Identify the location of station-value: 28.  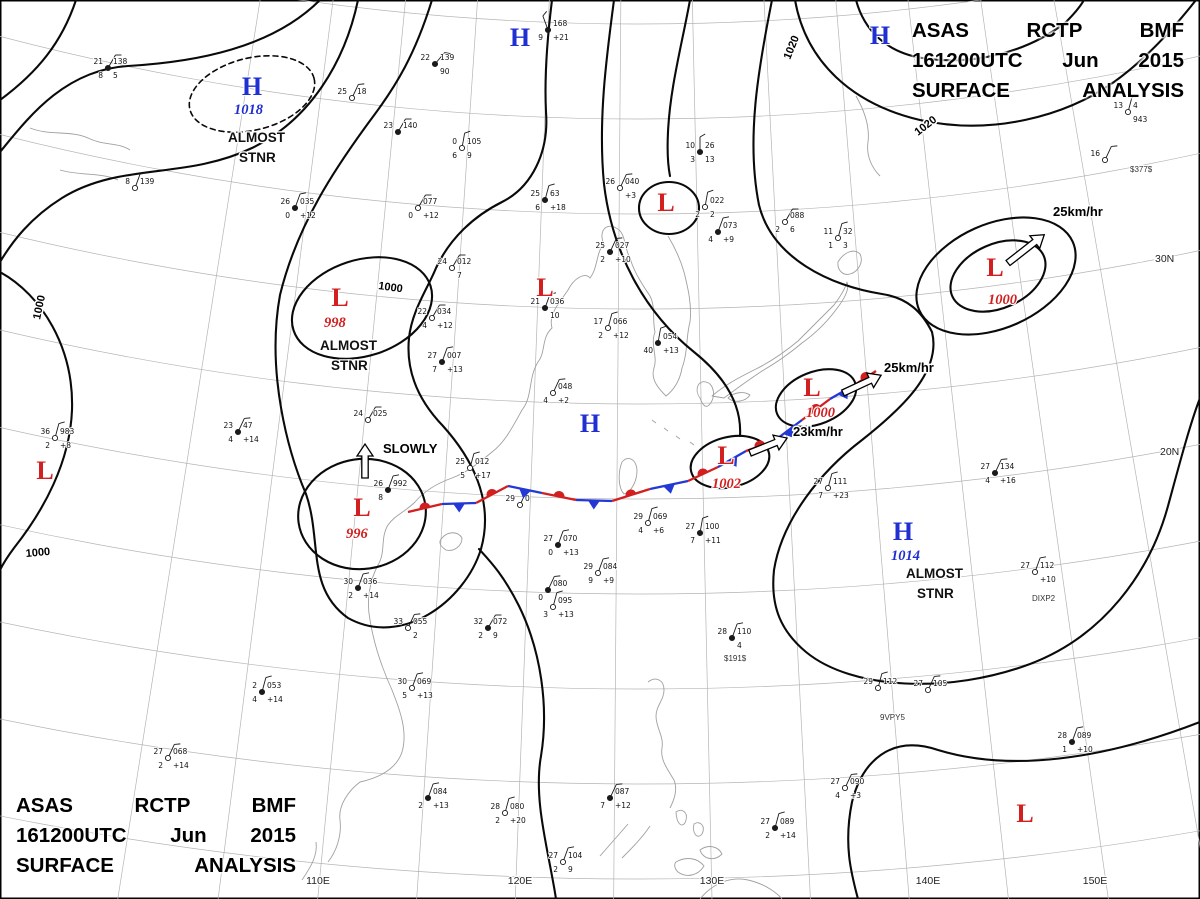
(1062, 735).